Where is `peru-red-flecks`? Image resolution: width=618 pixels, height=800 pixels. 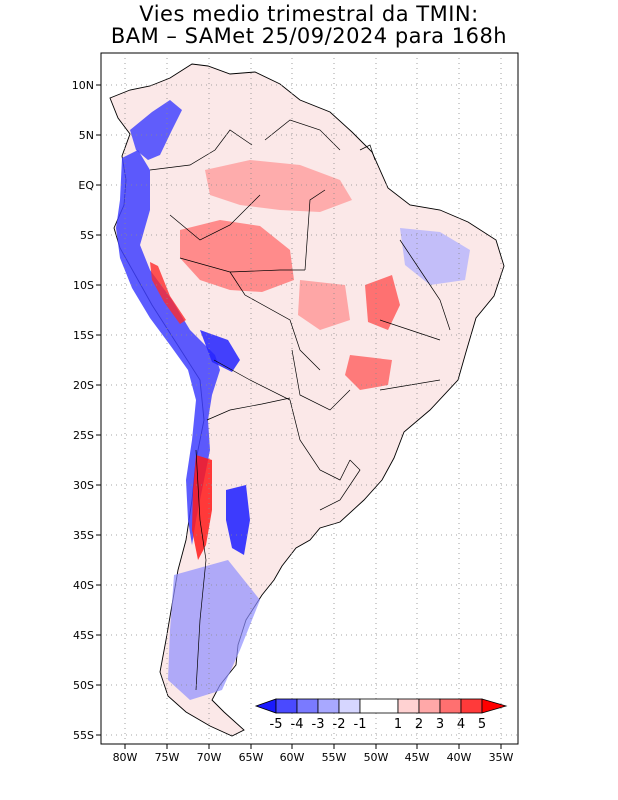
peru-red-flecks is located at coordinates (168, 293).